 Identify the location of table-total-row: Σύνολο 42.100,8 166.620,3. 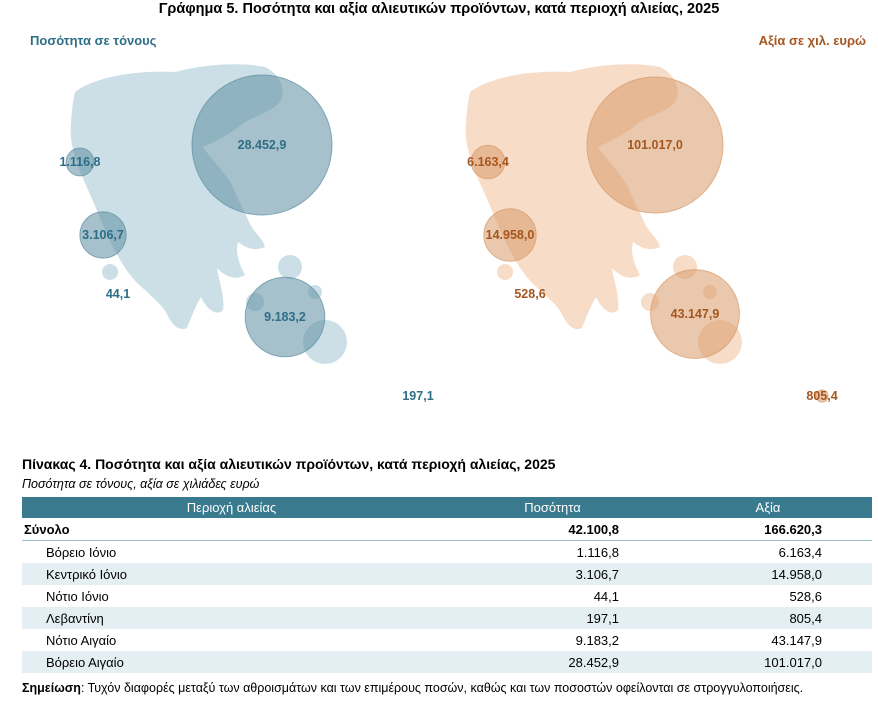
(447, 529).